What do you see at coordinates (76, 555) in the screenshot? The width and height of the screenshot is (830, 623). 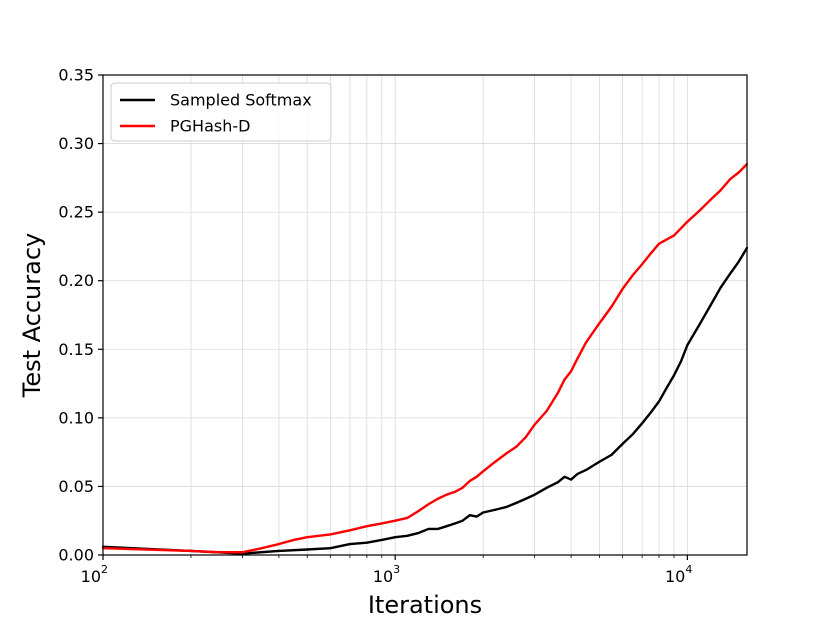 I see `y-tick-label: 0.00` at bounding box center [76, 555].